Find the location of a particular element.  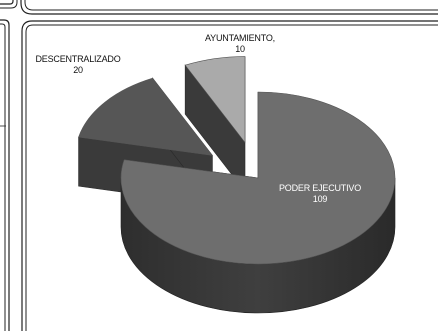

data-label-poder-ejecutivo: PODER EJECUTIVO 109 is located at coordinates (320, 194).